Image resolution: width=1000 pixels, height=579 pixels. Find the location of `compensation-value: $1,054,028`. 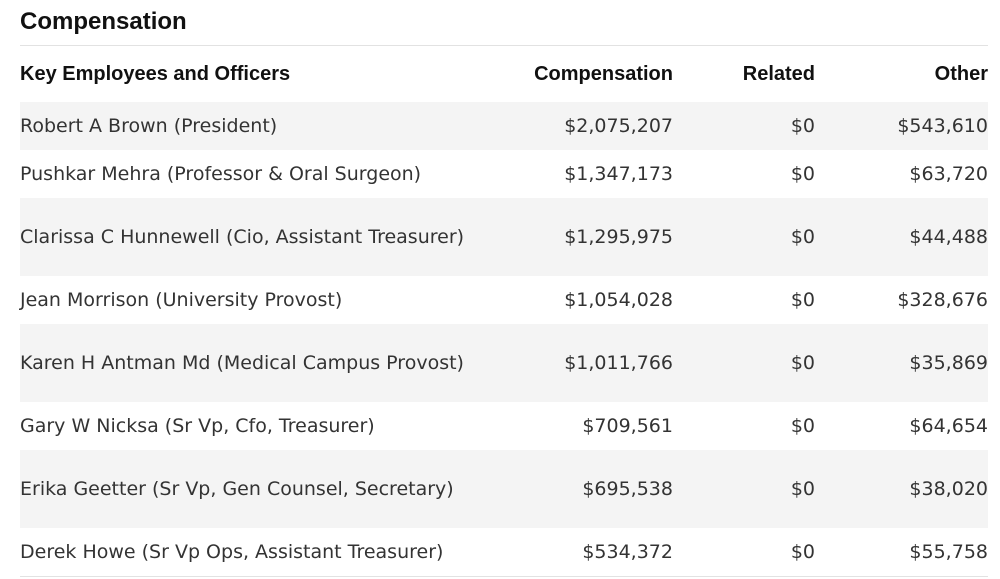

compensation-value: $1,054,028 is located at coordinates (618, 300).